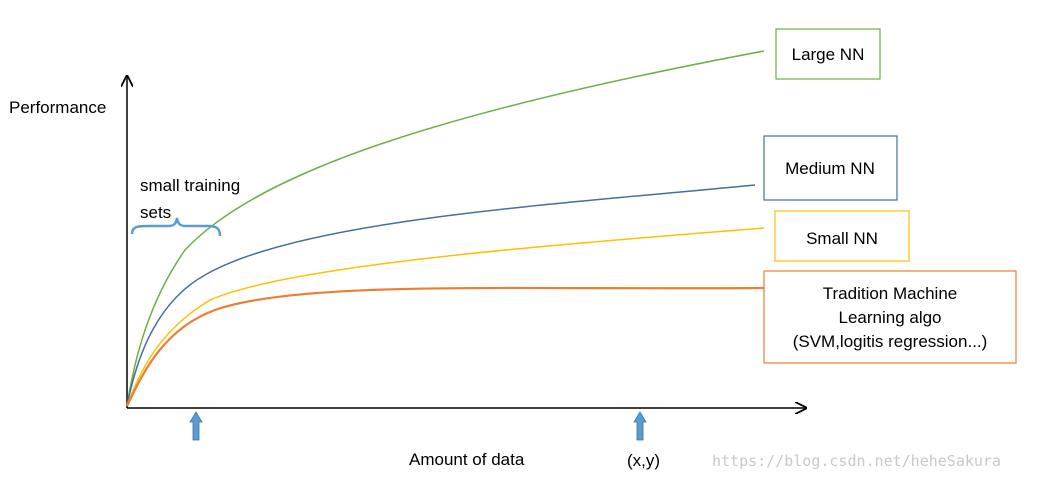  Describe the element at coordinates (856, 461) in the screenshot. I see `watermark: https://blog.csdn.net/heheSakura` at that location.